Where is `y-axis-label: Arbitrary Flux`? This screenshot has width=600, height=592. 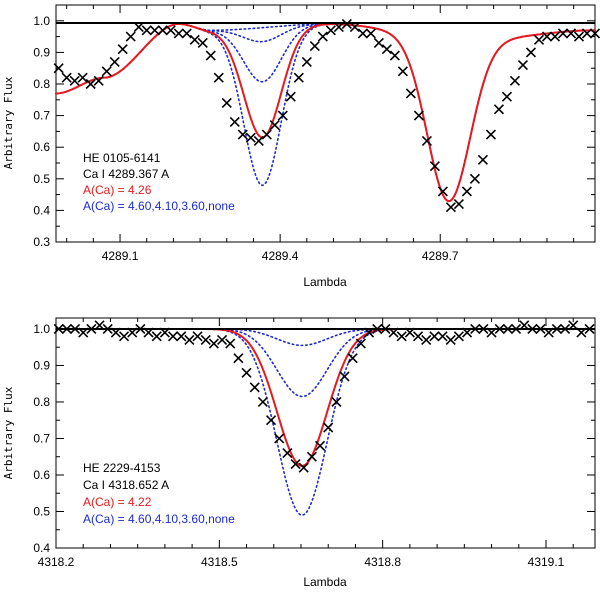 y-axis-label: Arbitrary Flux is located at coordinates (8, 122).